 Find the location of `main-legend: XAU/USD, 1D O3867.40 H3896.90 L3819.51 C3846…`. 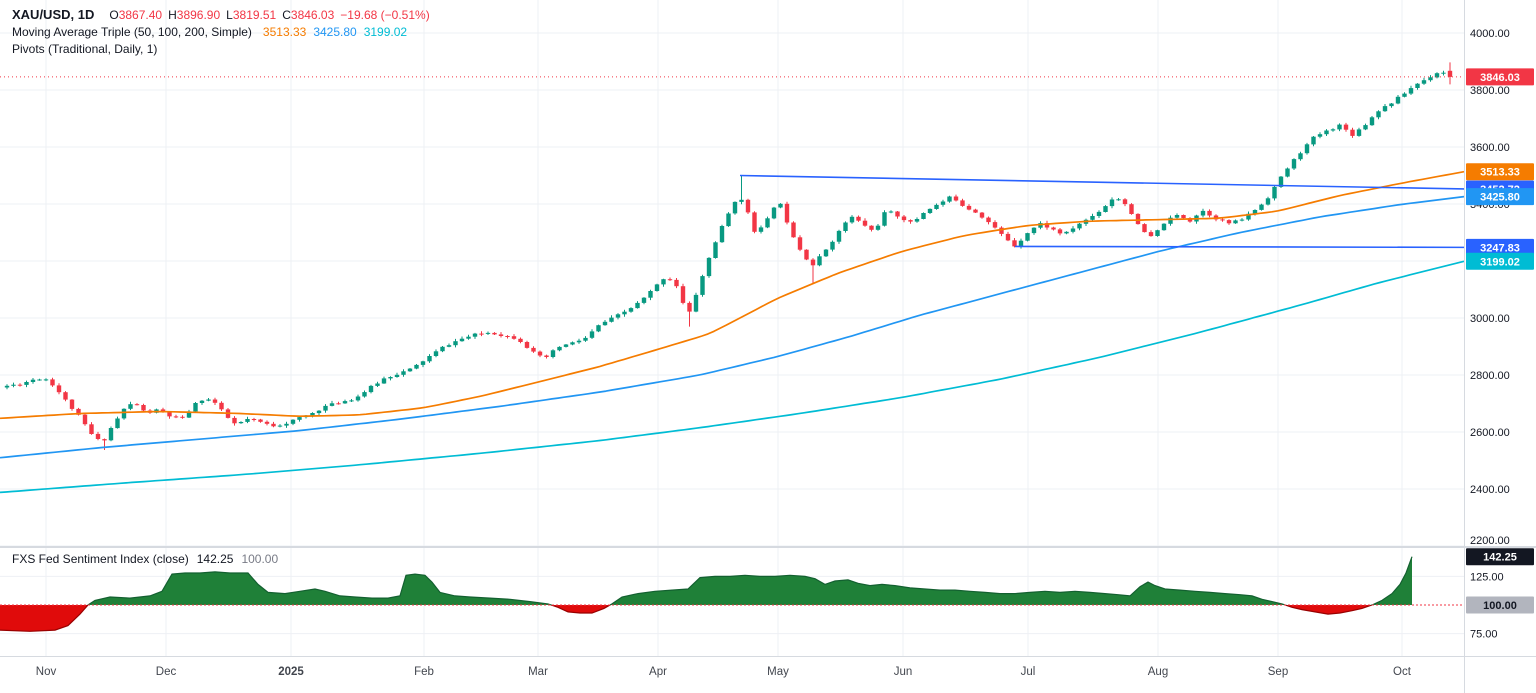

main-legend: XAU/USD, 1D O3867.40 H3896.90 L3819.51 C3846… is located at coordinates (221, 32).